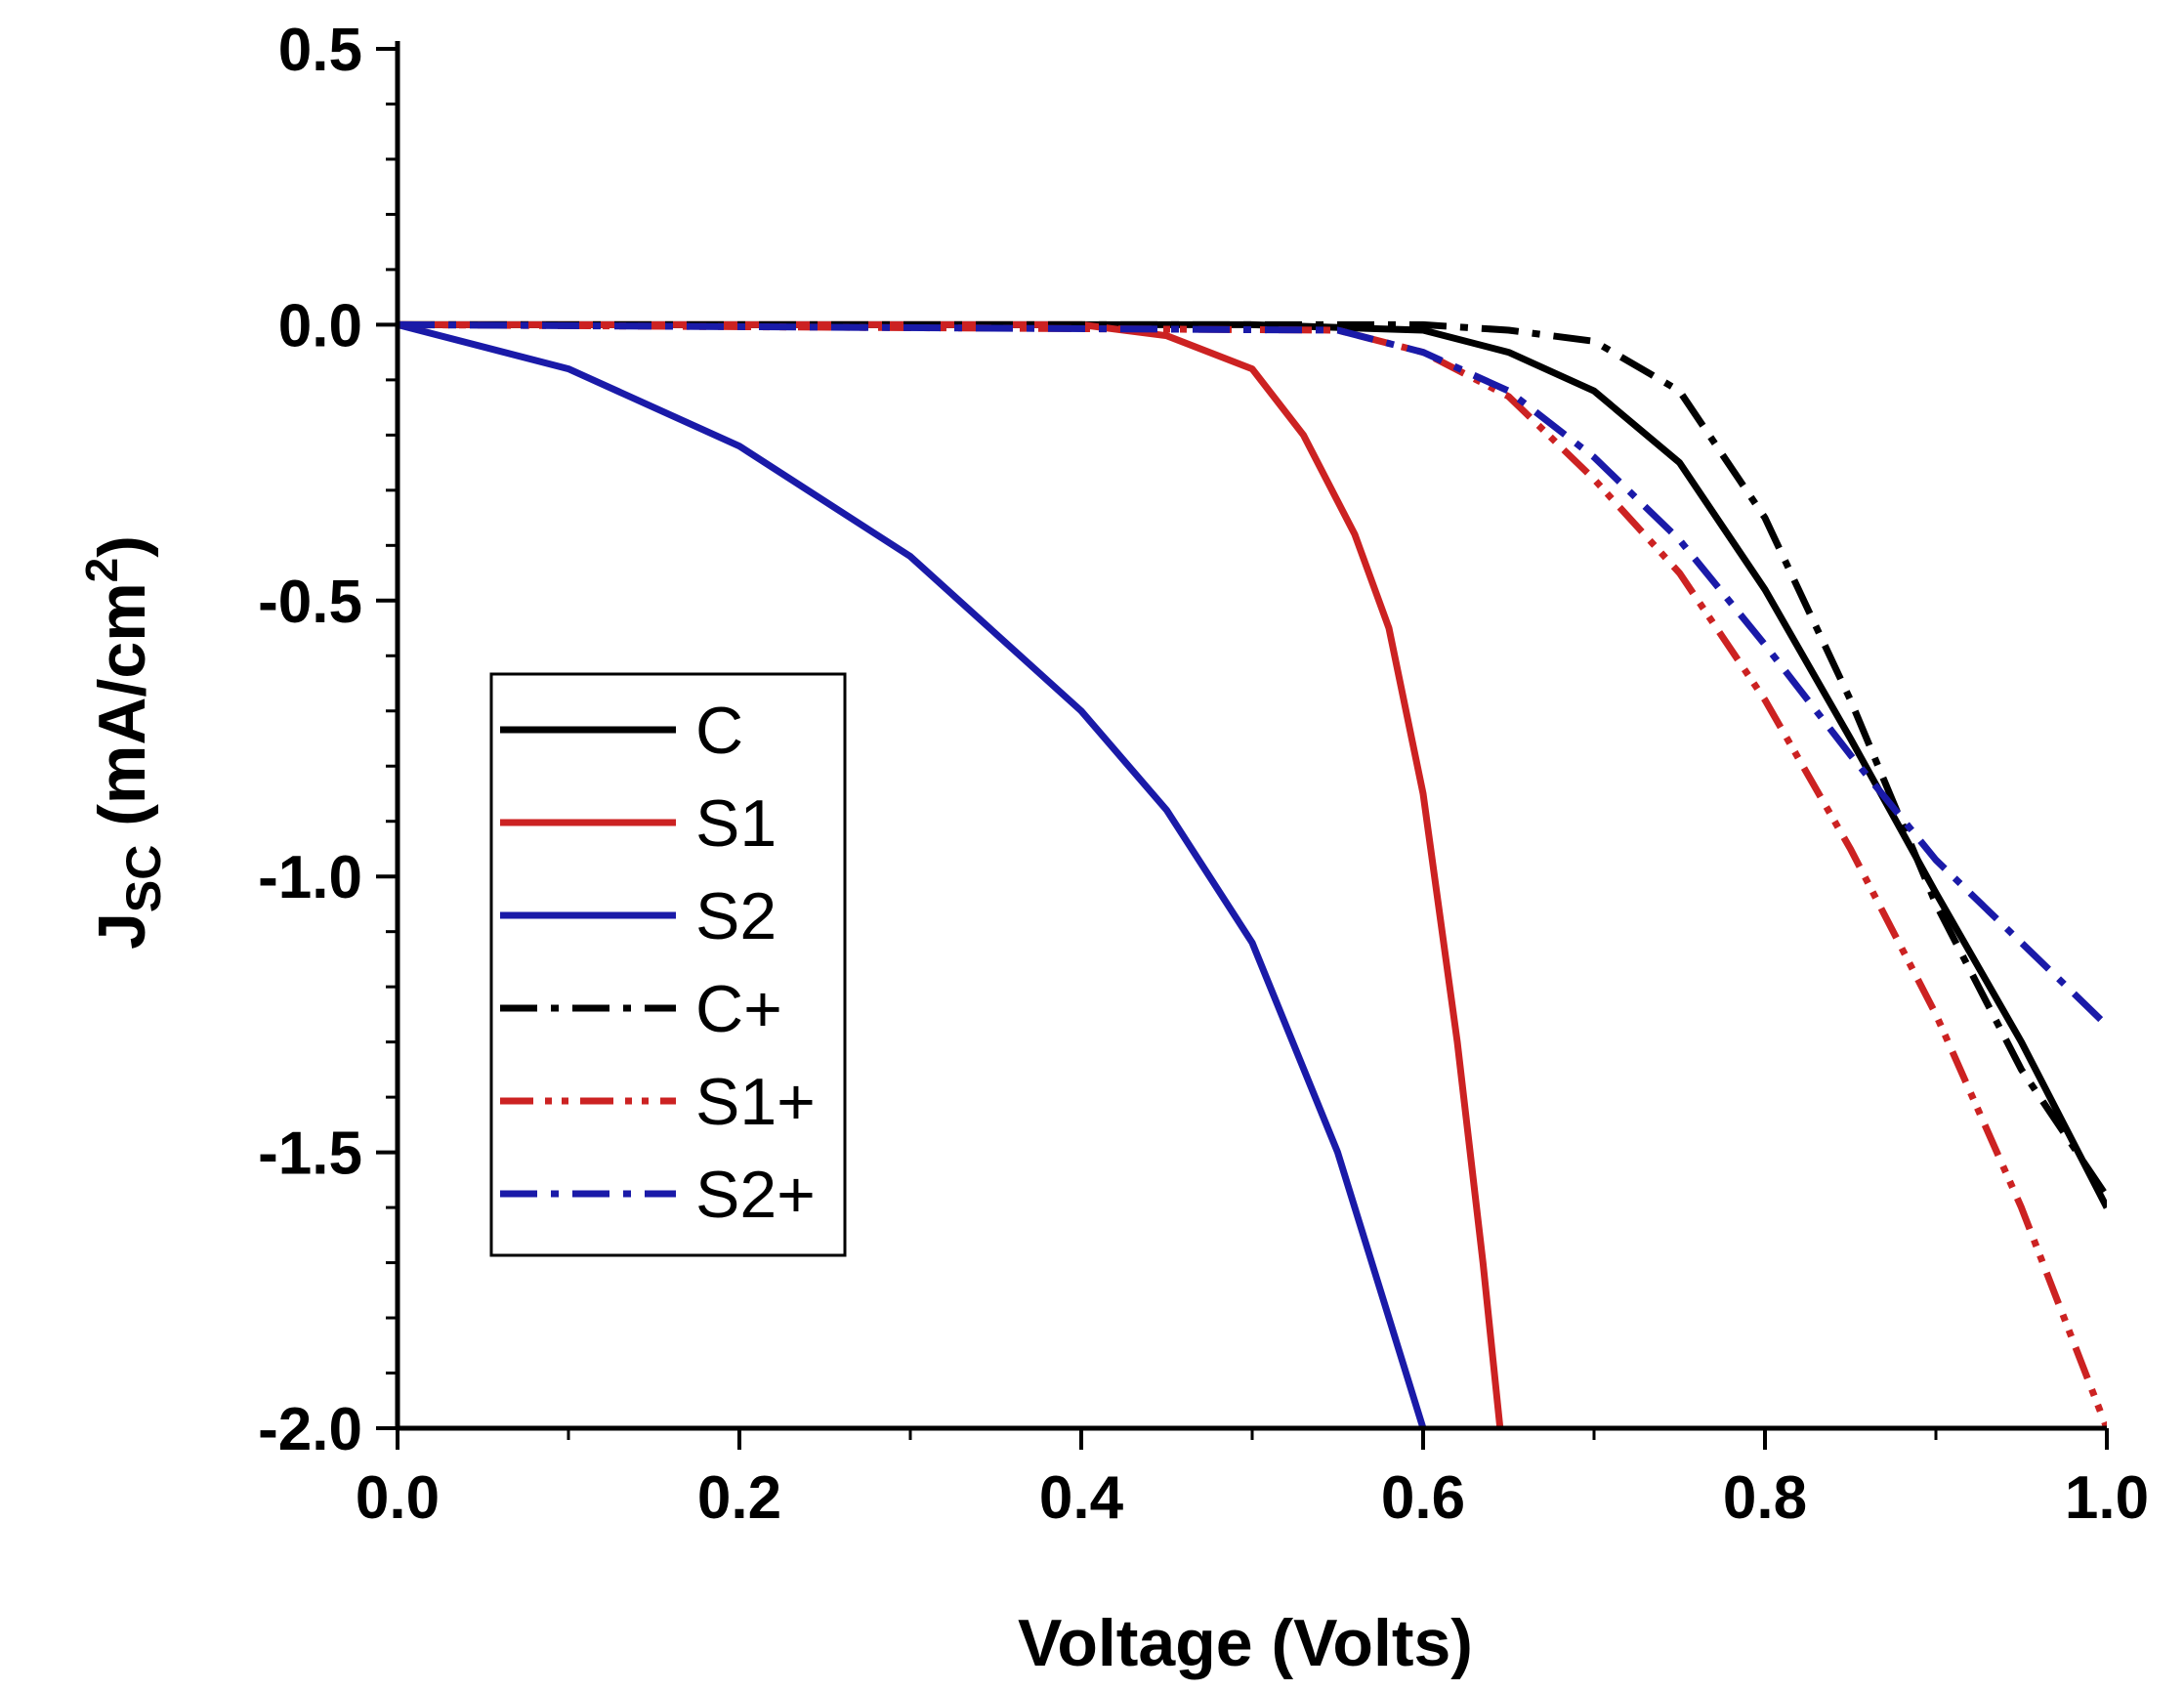 The width and height of the screenshot is (2184, 1691). What do you see at coordinates (1081, 1498) in the screenshot?
I see `x-tick-label: 0.4` at bounding box center [1081, 1498].